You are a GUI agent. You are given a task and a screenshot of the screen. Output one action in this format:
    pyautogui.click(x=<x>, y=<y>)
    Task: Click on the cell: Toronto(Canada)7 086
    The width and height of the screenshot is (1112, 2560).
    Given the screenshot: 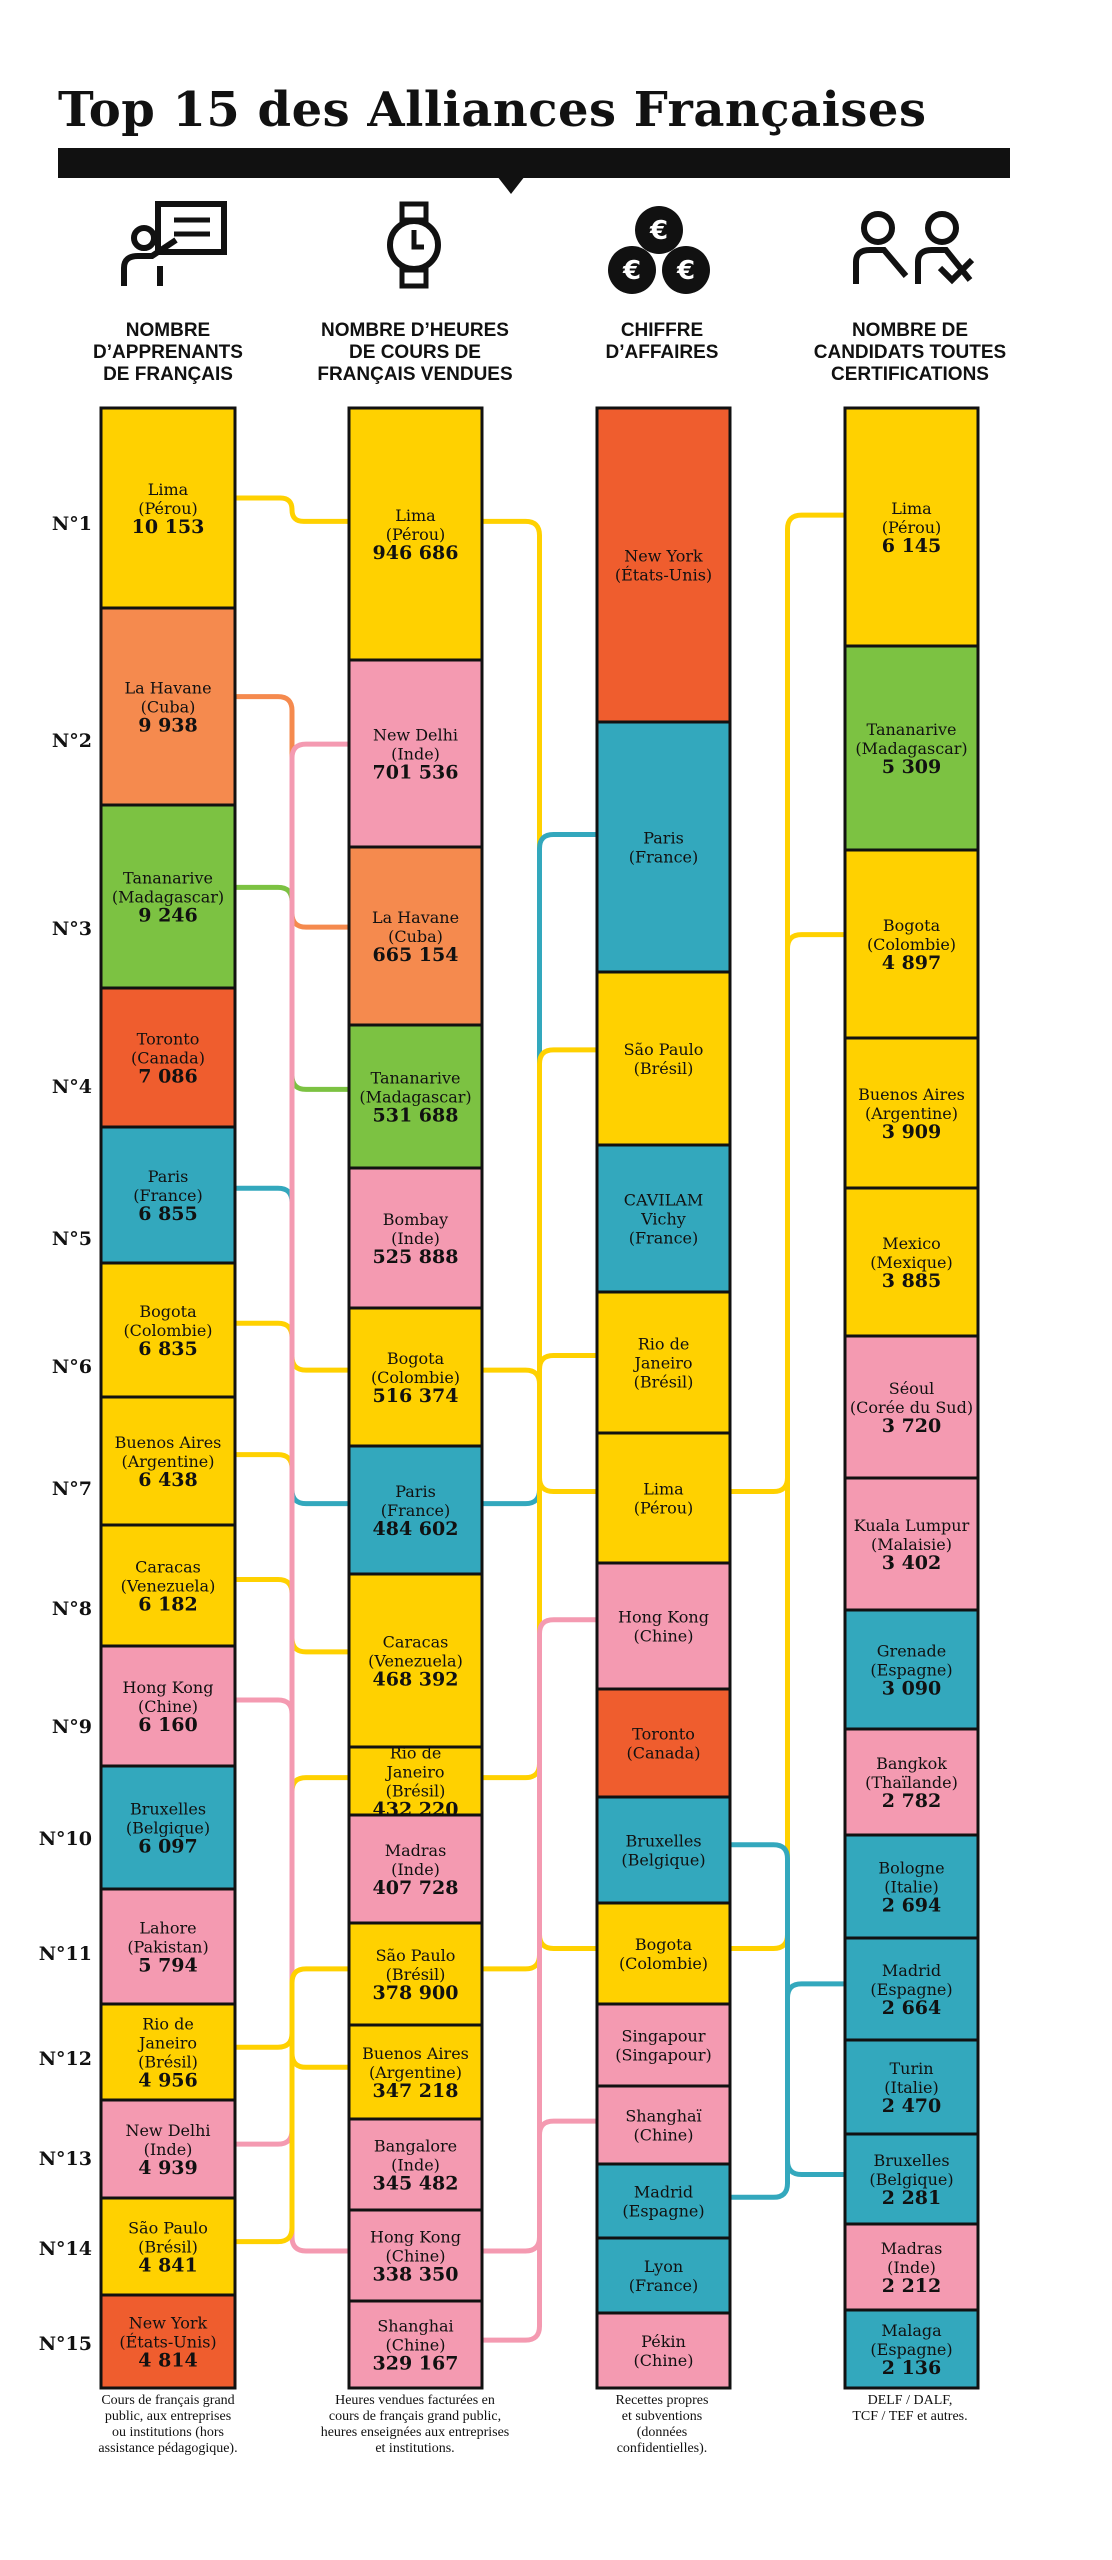 What is the action you would take?
    pyautogui.click(x=168, y=1057)
    